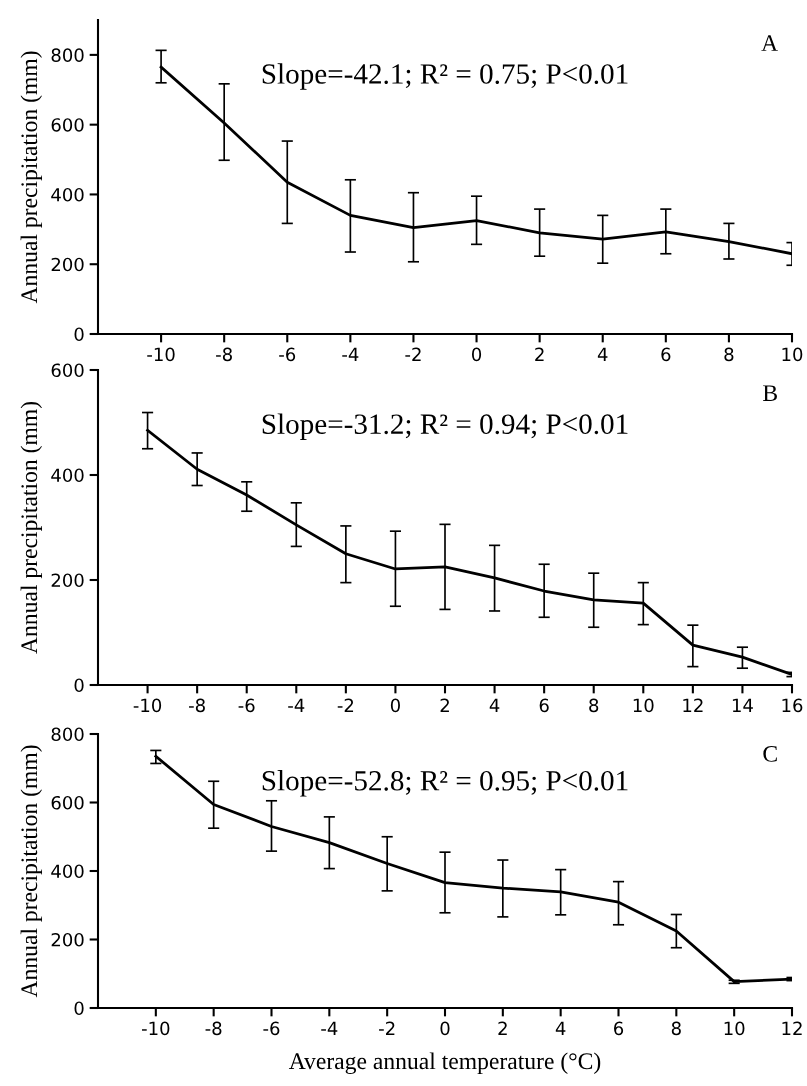  Describe the element at coordinates (770, 753) in the screenshot. I see `annotation: C` at that location.